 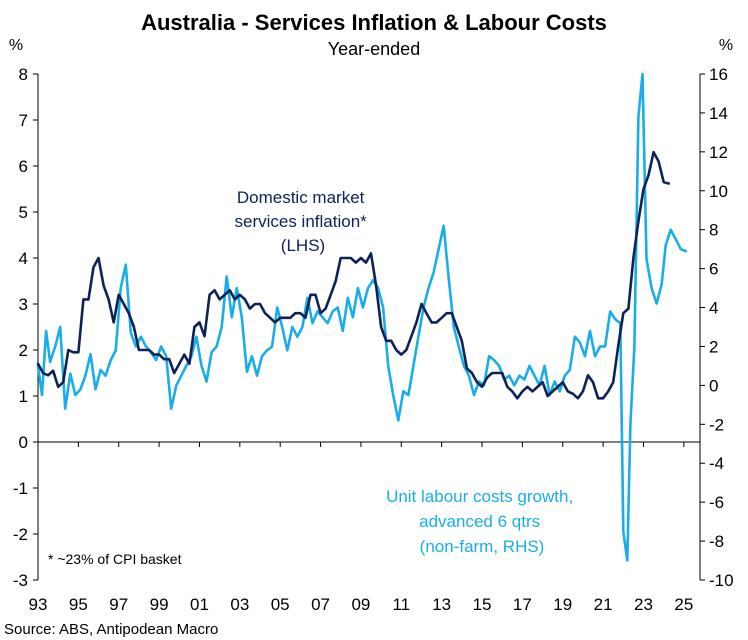 I want to click on chart-subtitle: Year-ended, so click(x=374, y=49).